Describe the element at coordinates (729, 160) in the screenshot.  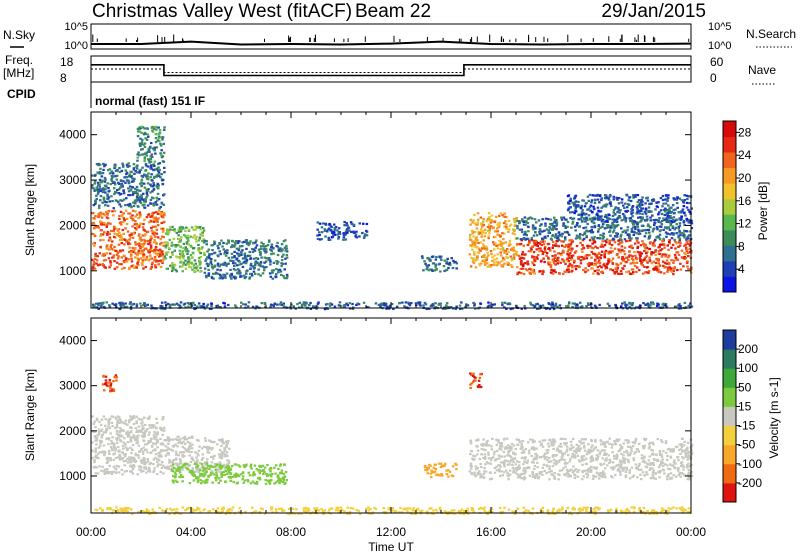
I see `power-colorbar-swatch` at that location.